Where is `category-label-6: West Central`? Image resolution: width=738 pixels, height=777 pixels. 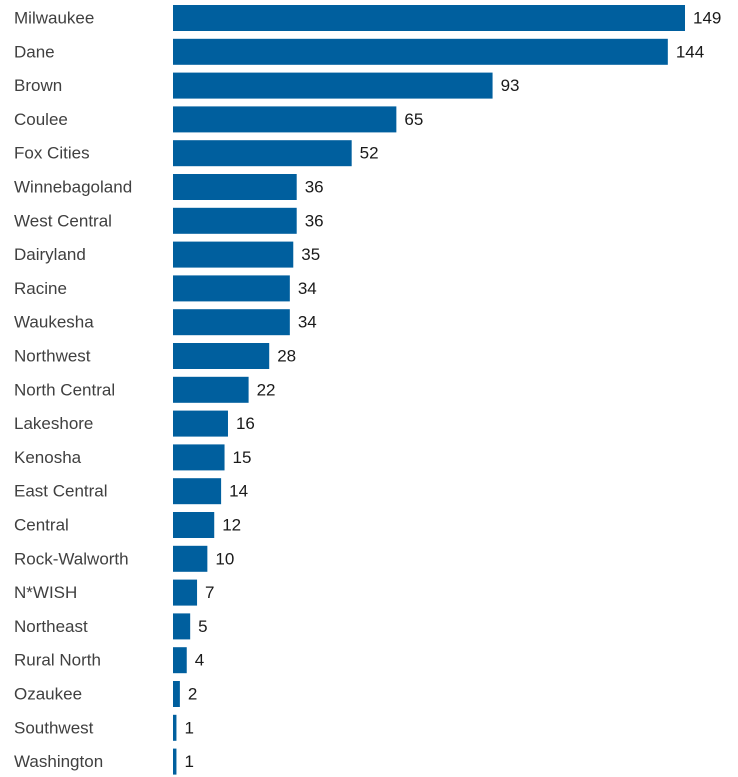
category-label-6: West Central is located at coordinates (63, 220).